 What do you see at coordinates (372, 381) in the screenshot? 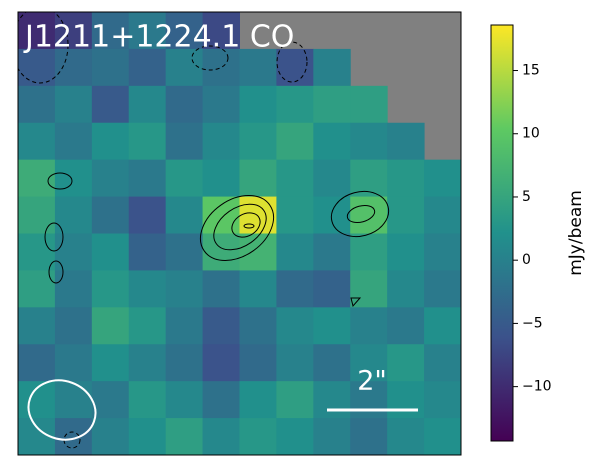
I see `scalebar-label: 2"` at bounding box center [372, 381].